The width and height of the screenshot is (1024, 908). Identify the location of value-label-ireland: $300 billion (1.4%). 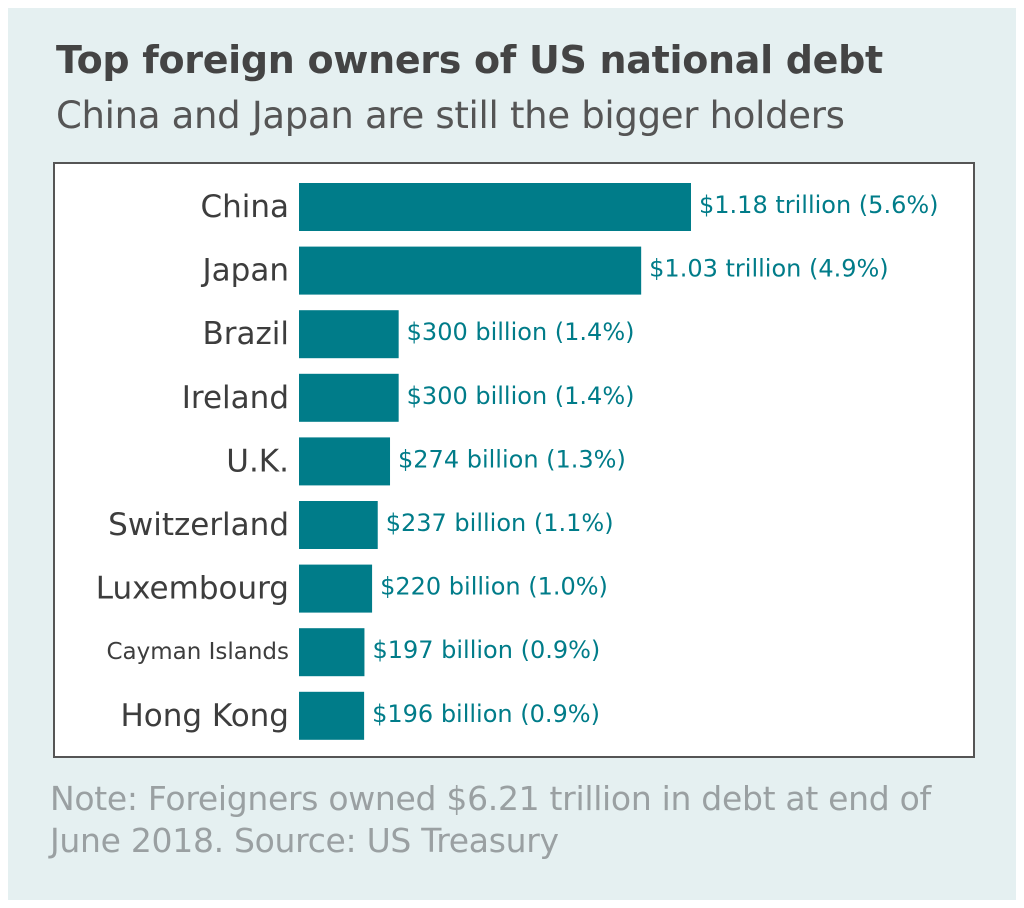
(521, 396).